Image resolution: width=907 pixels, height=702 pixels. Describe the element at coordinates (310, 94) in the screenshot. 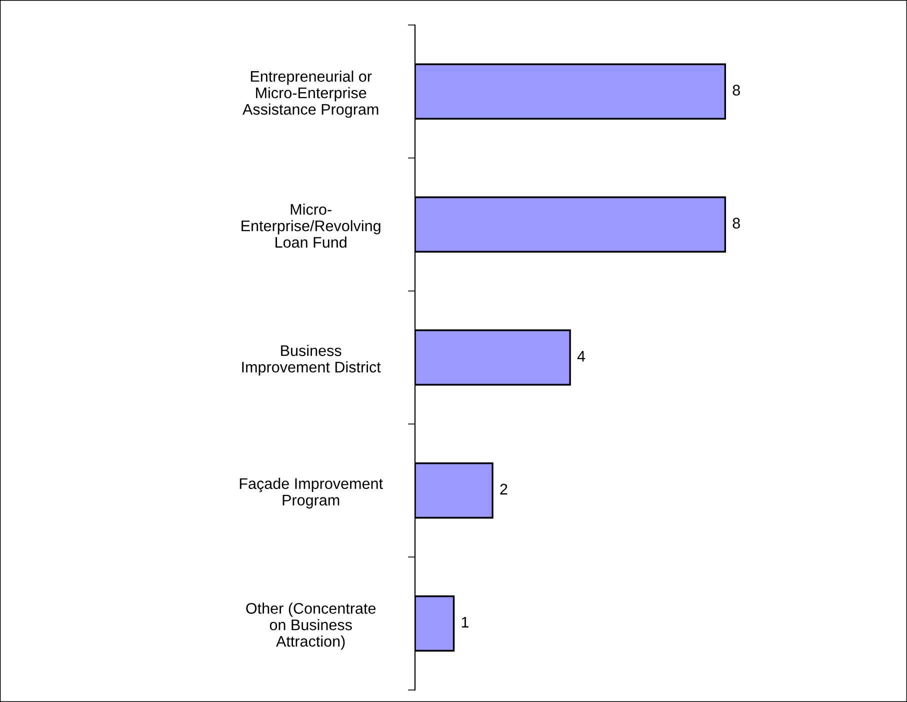

I see `y-tick-label: Entrepreneurial or Micro-Enterprise Assistance Program` at that location.